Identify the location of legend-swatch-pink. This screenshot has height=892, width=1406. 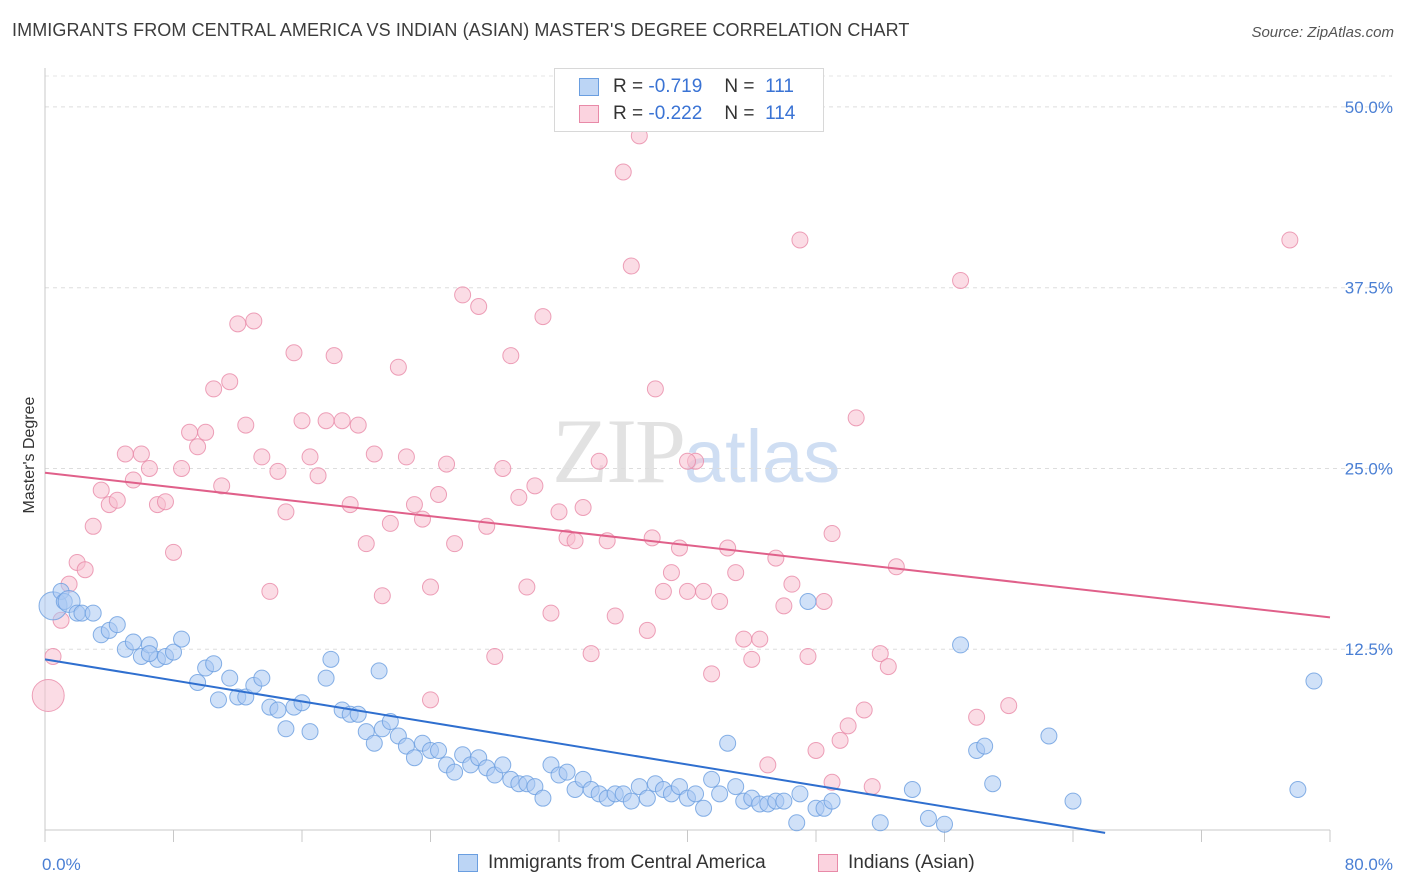
(828, 863).